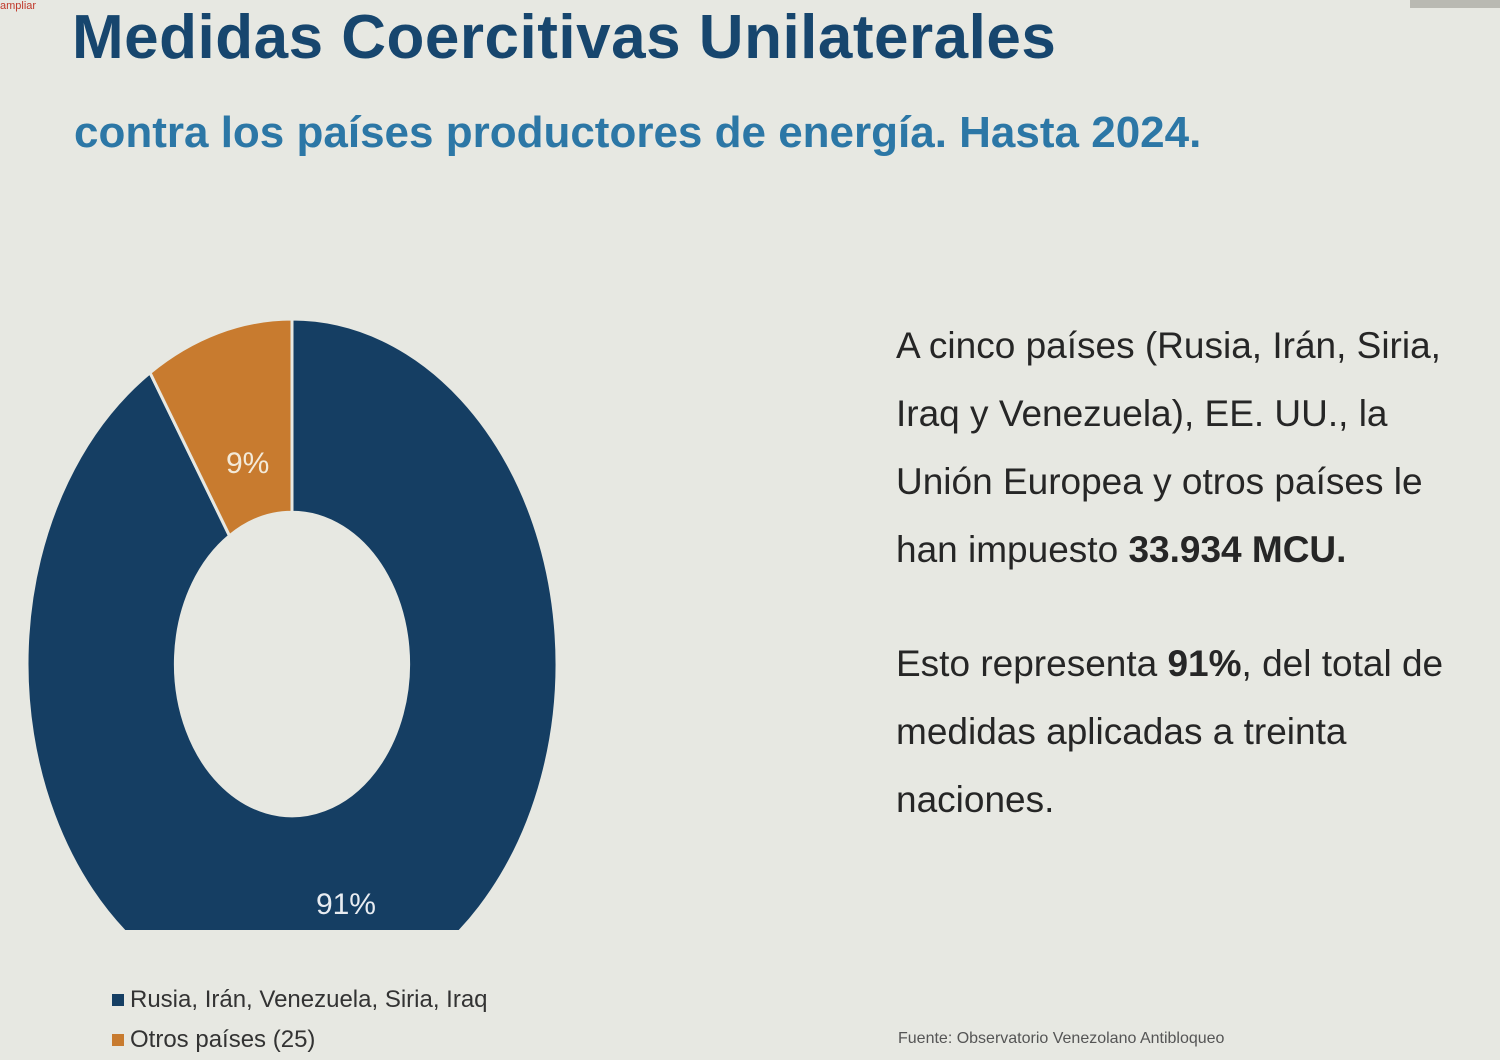 The width and height of the screenshot is (1500, 1060). What do you see at coordinates (564, 37) in the screenshot?
I see `slide-title: Medidas Coercitivas Unilaterales` at bounding box center [564, 37].